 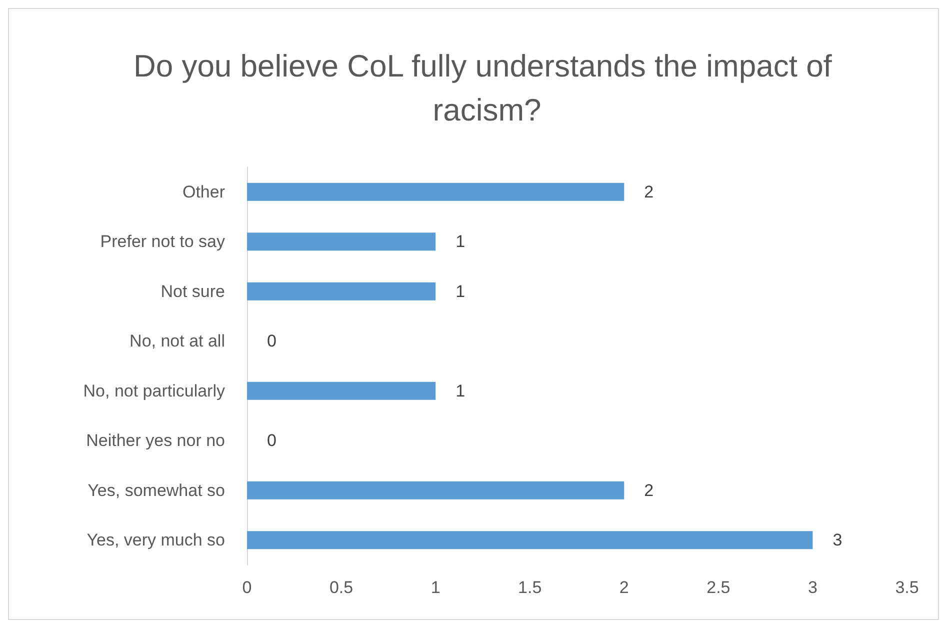 I want to click on y-tick-label: Yes, very much so, so click(x=155, y=540).